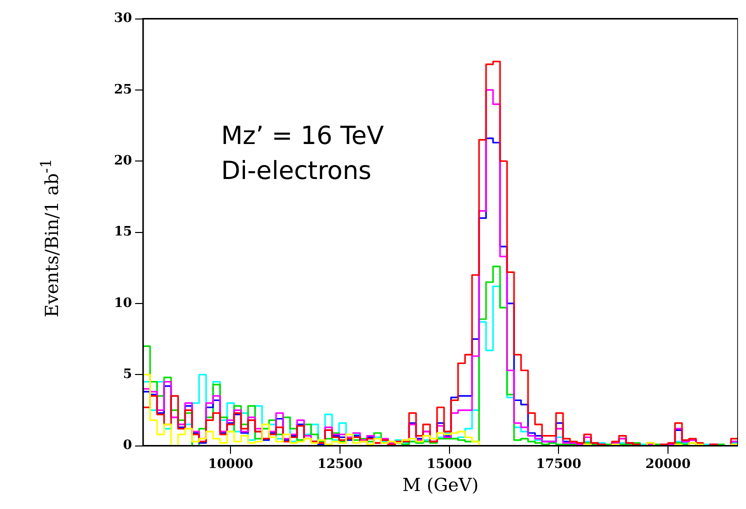 The width and height of the screenshot is (746, 509). Describe the element at coordinates (123, 303) in the screenshot. I see `y-tick-label: 10` at that location.